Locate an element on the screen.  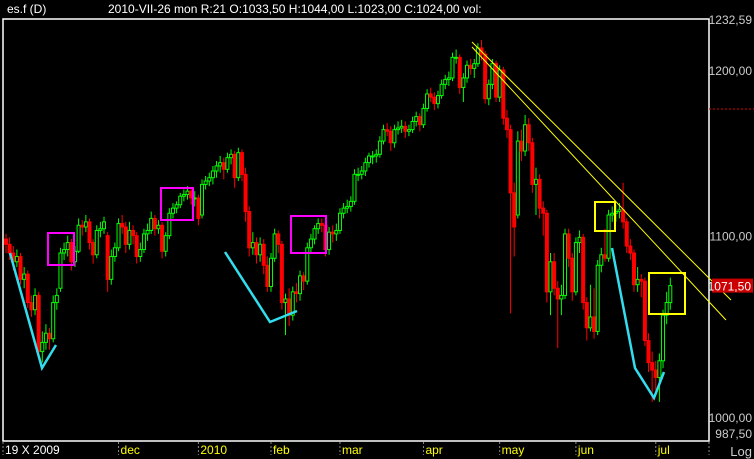
time-tick-label: dec is located at coordinates (130, 450).